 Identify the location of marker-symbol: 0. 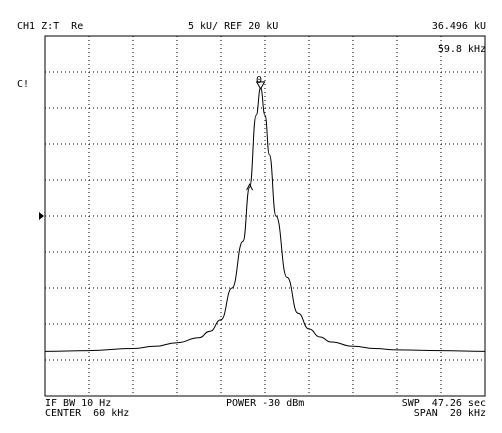
(259, 80).